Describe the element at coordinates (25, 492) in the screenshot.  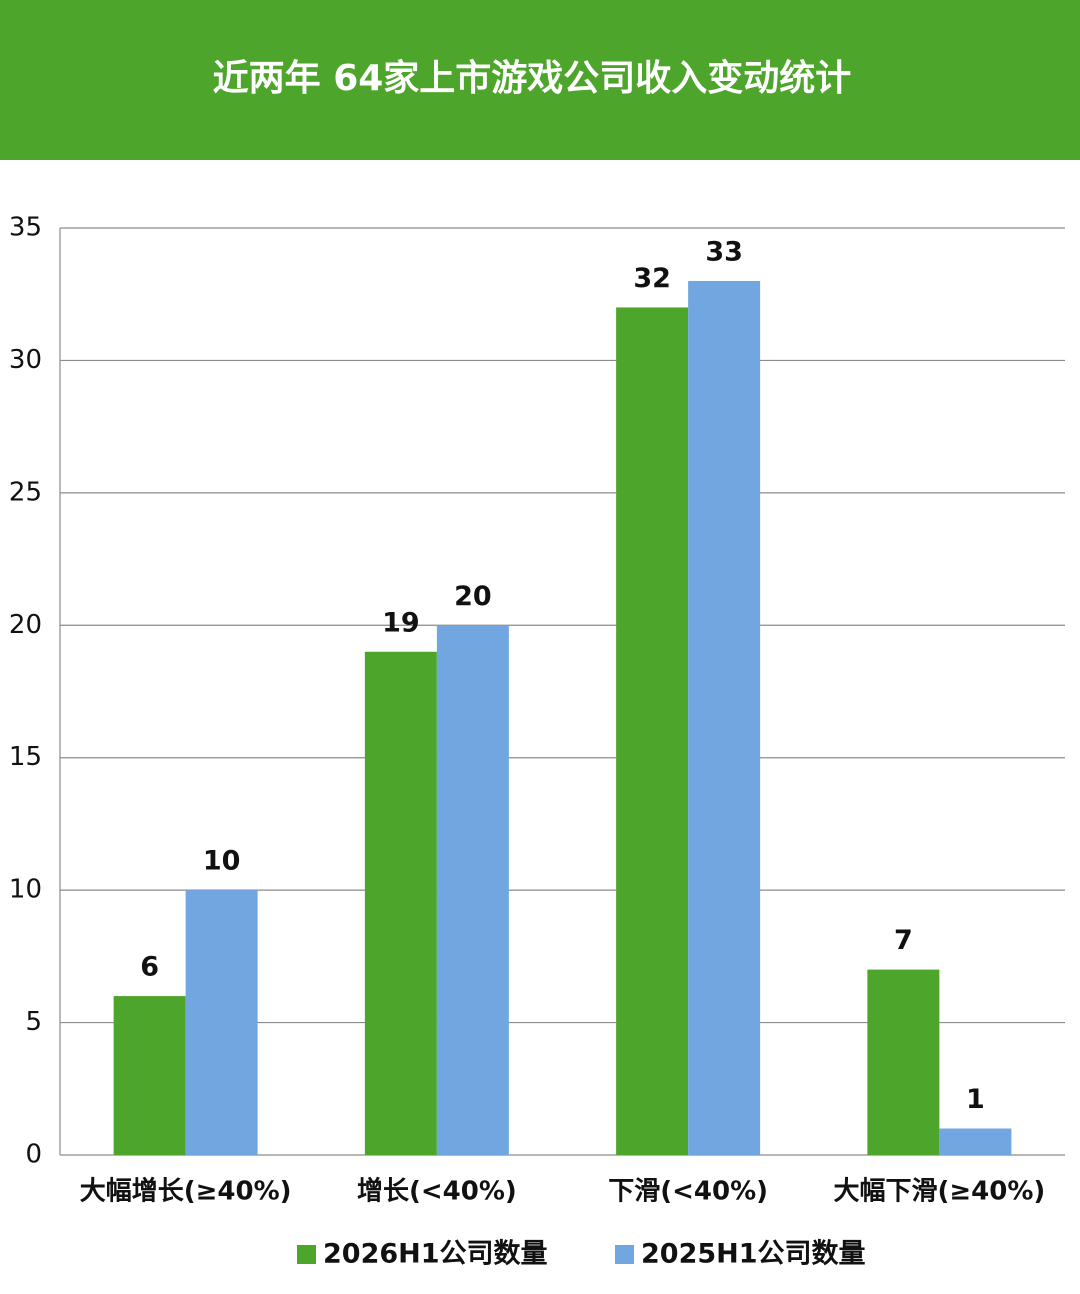
I see `y-tick-label: 25` at that location.